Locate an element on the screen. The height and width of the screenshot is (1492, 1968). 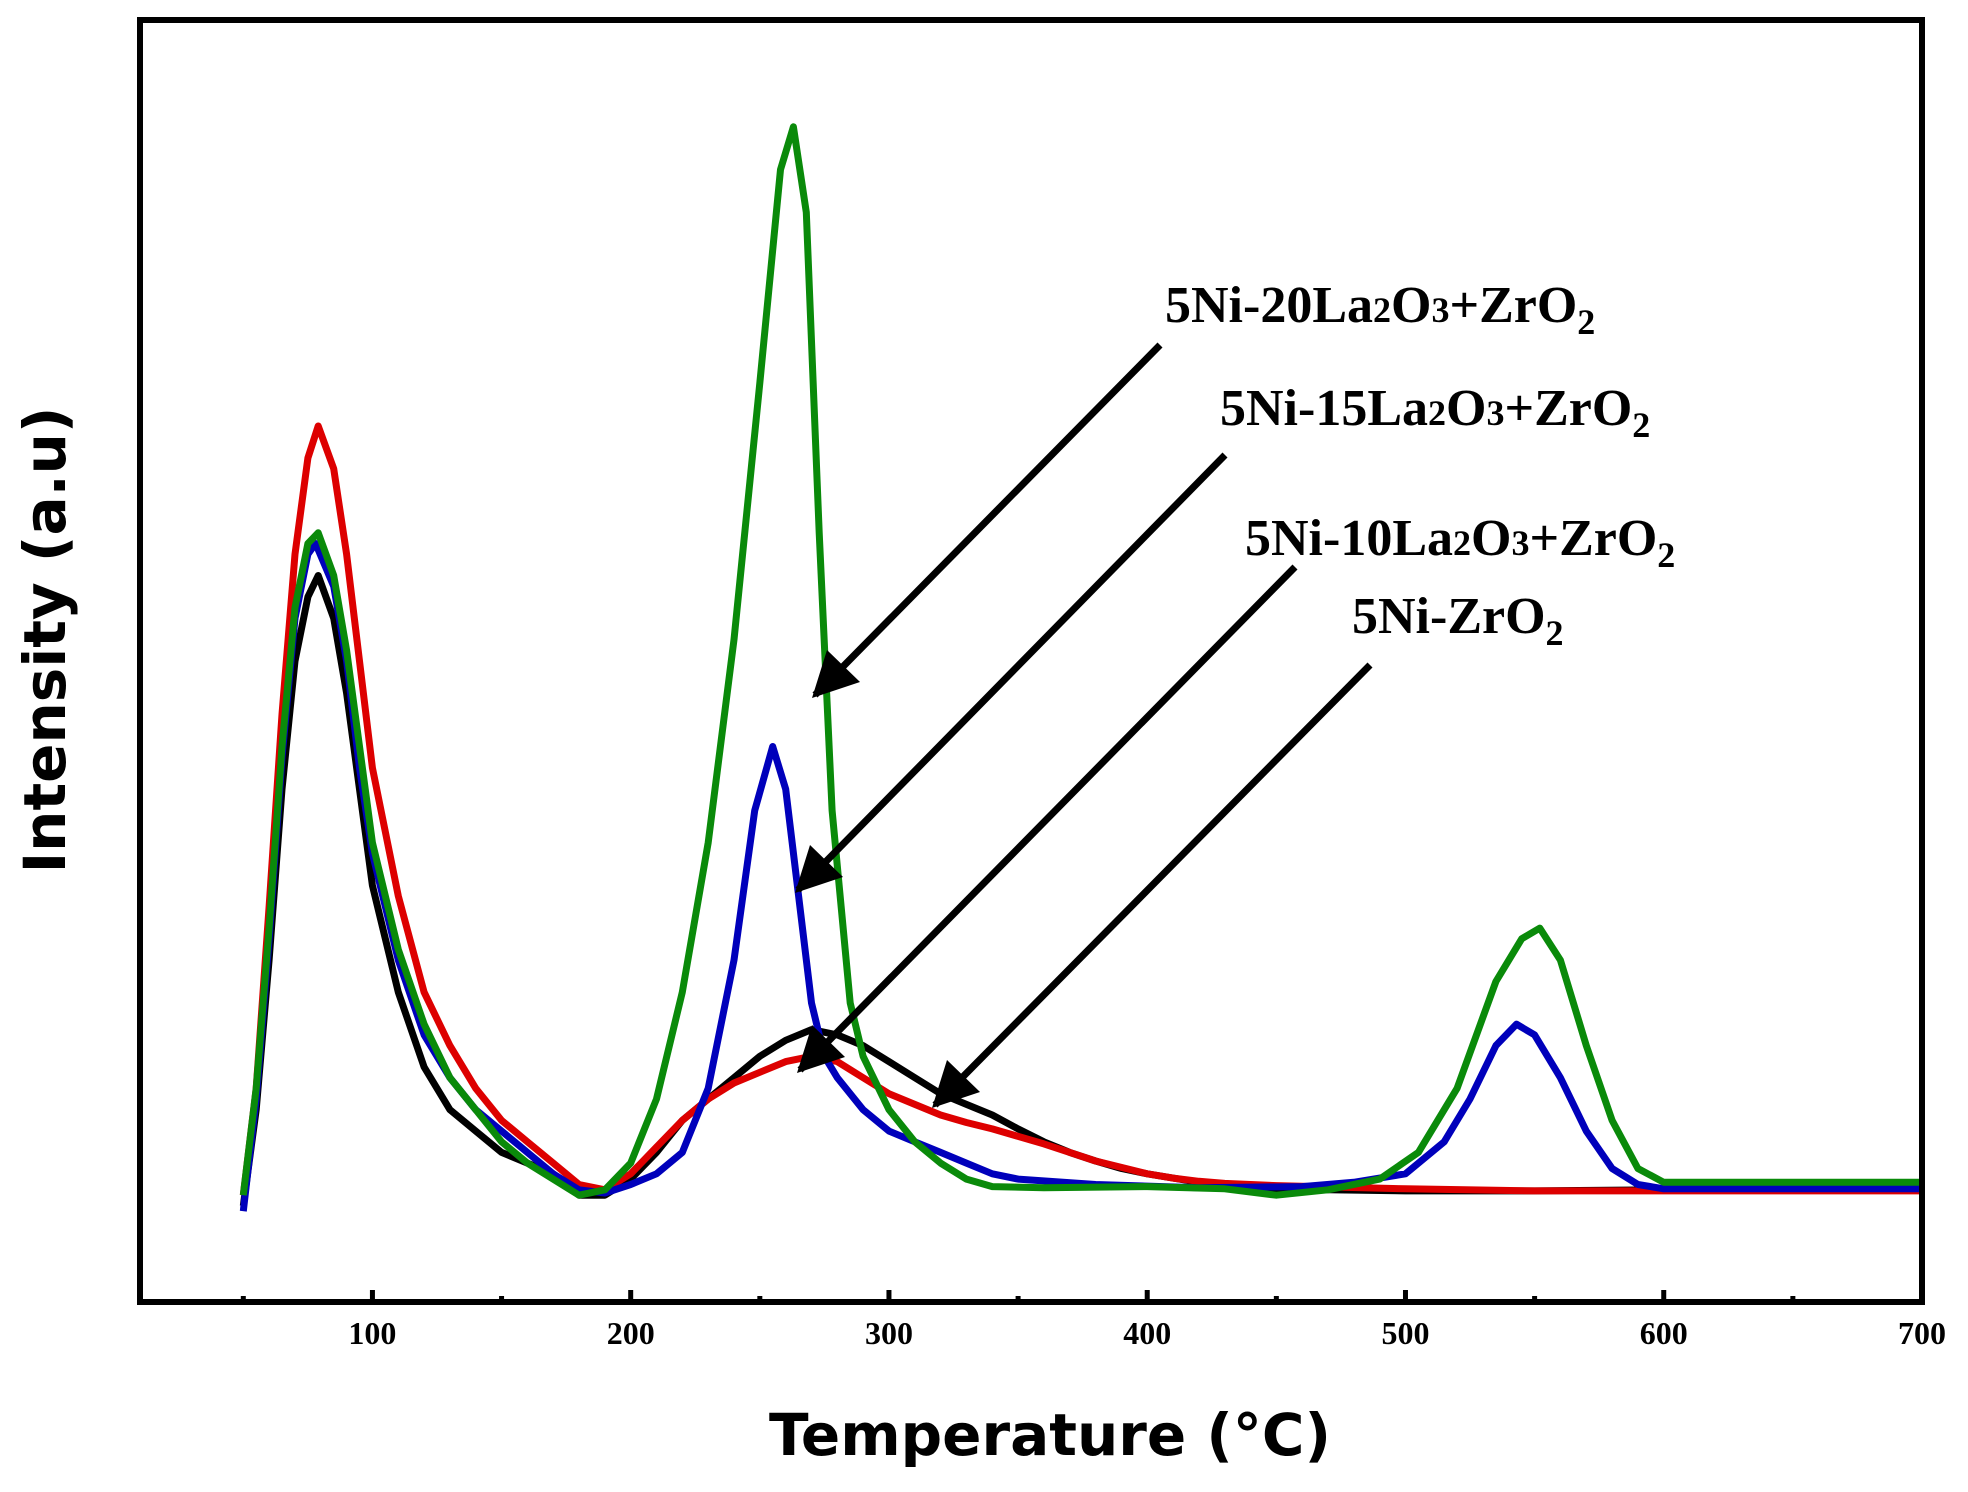
label-5Ni-20La2O3-ZrO2: 5Ni-20La2O3+ZrO2 is located at coordinates (1380, 309).